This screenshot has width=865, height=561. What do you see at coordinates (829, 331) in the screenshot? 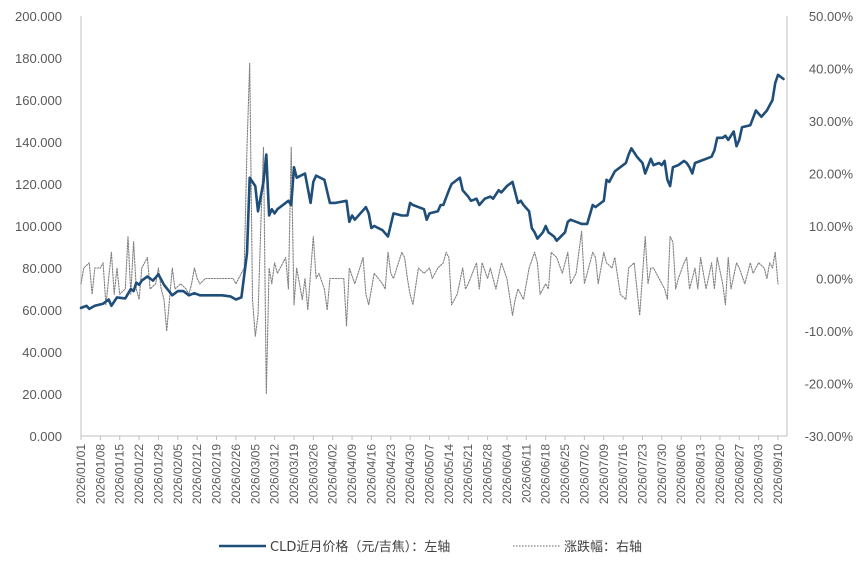
I see `y-right-tick-label: -10.00%` at bounding box center [829, 331].